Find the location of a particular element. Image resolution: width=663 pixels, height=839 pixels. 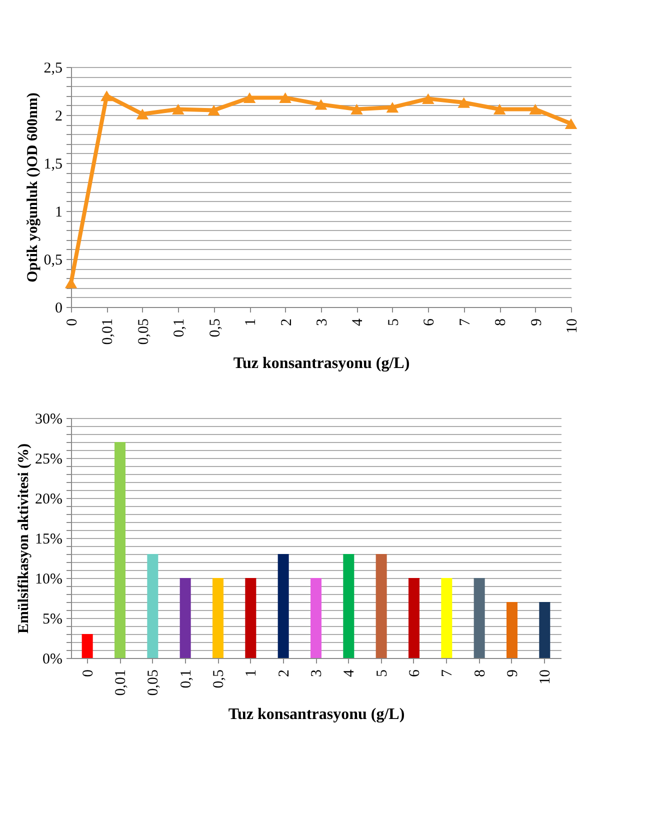

y-tick-label: 2 is located at coordinates (58, 116).